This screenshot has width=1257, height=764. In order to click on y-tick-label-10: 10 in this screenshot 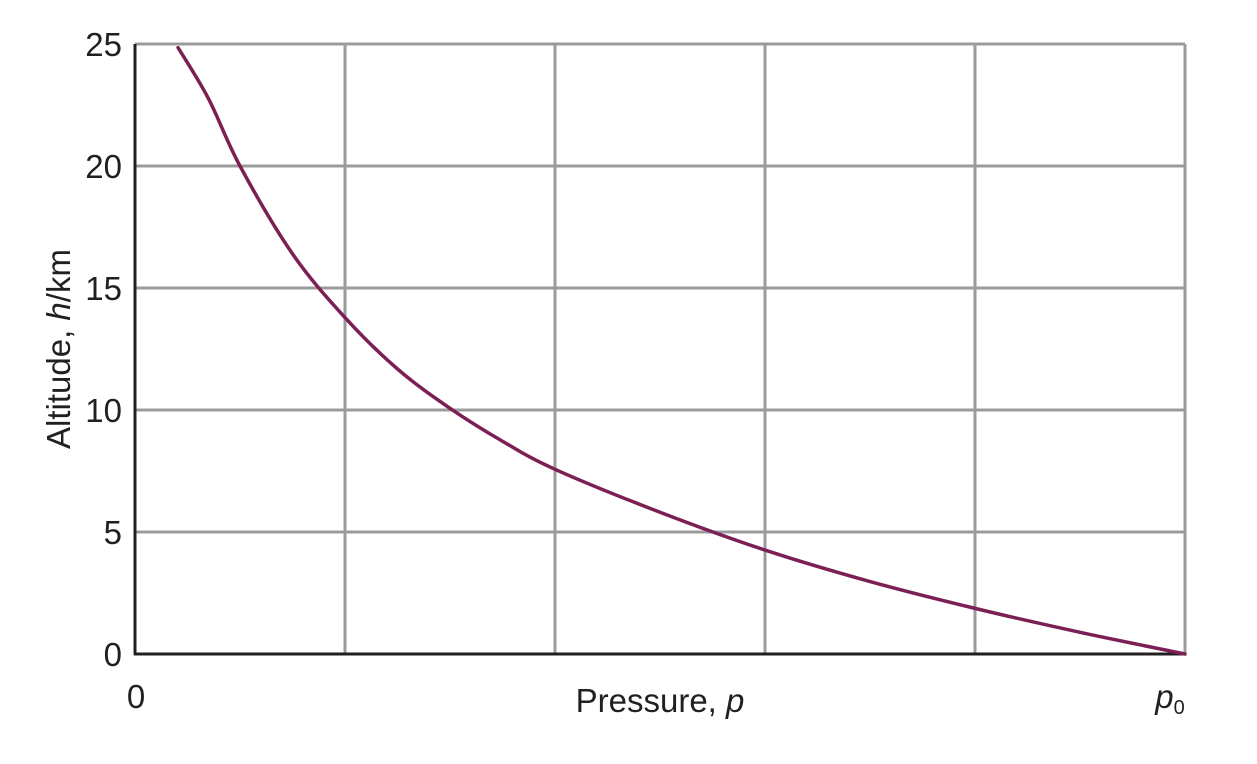, I will do `click(103, 410)`.